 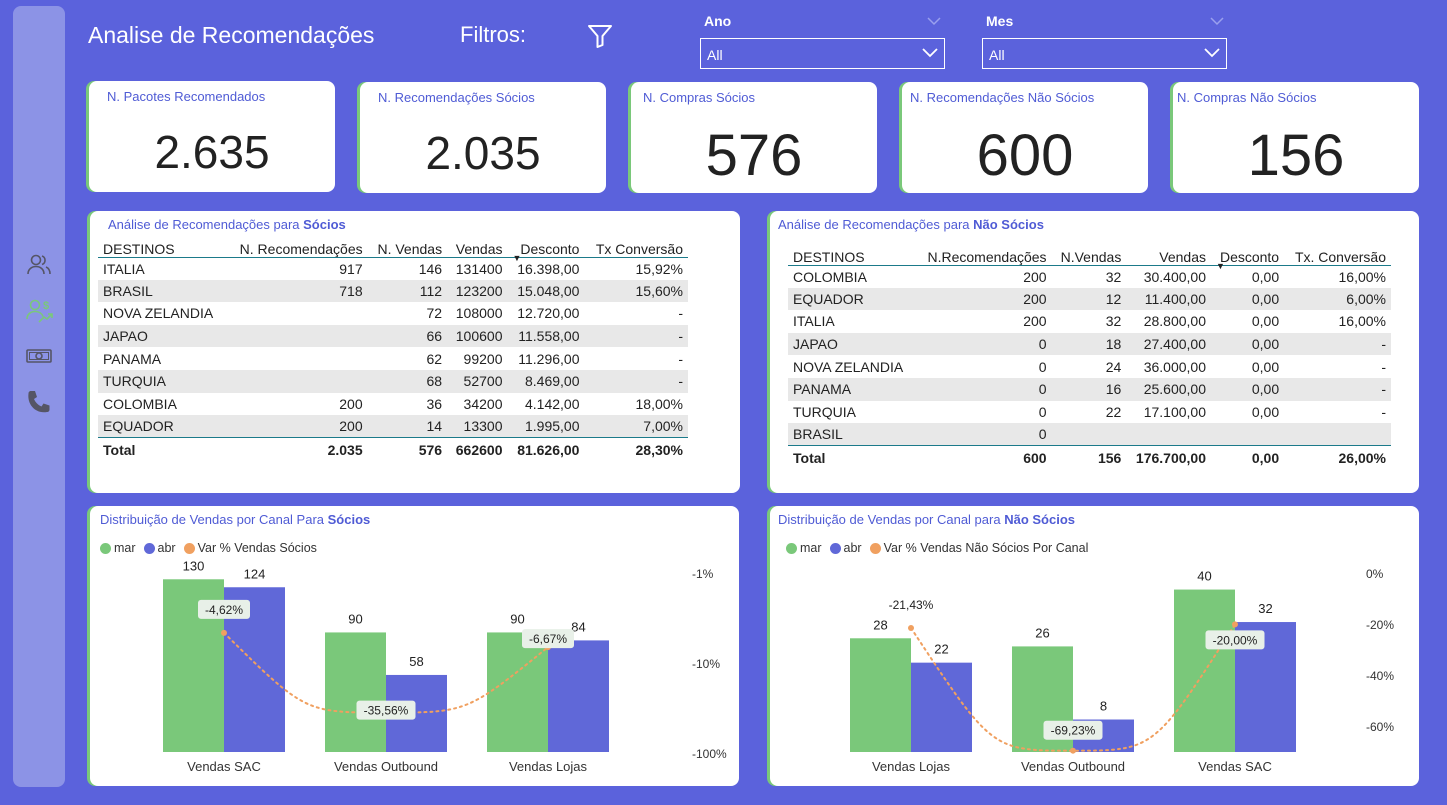 What do you see at coordinates (1091, 256) in the screenshot?
I see `column-header: N.Vendas` at bounding box center [1091, 256].